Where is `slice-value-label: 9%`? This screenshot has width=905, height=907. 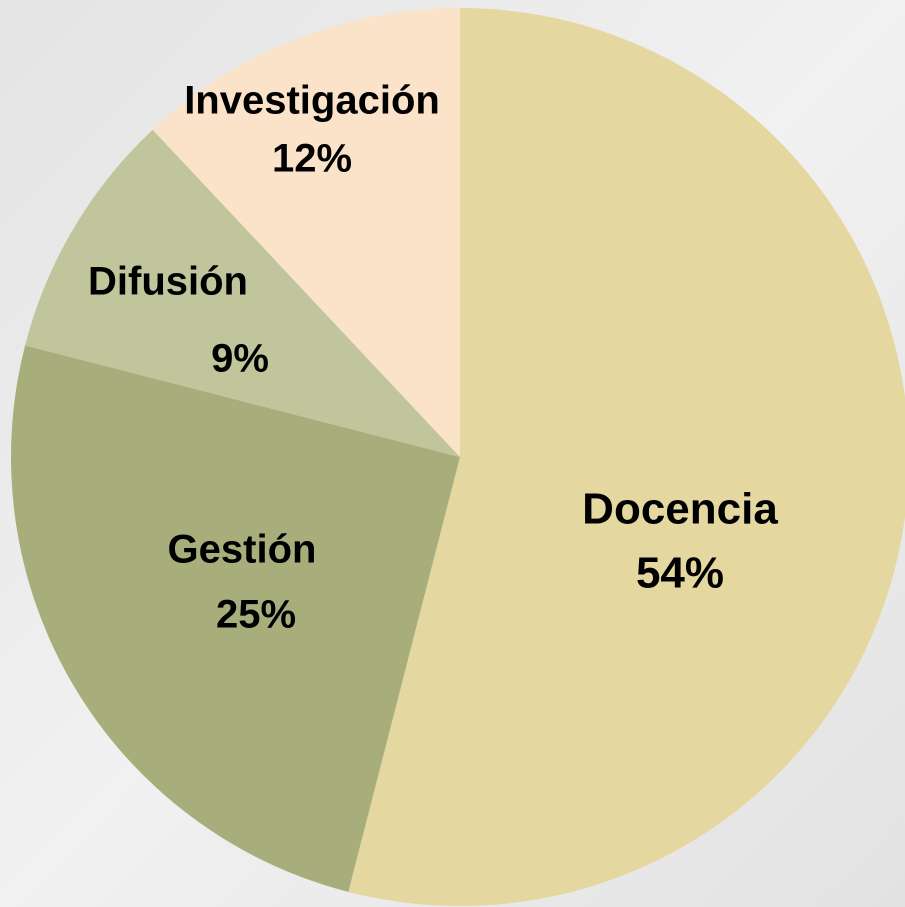
slice-value-label: 9% is located at coordinates (240, 359).